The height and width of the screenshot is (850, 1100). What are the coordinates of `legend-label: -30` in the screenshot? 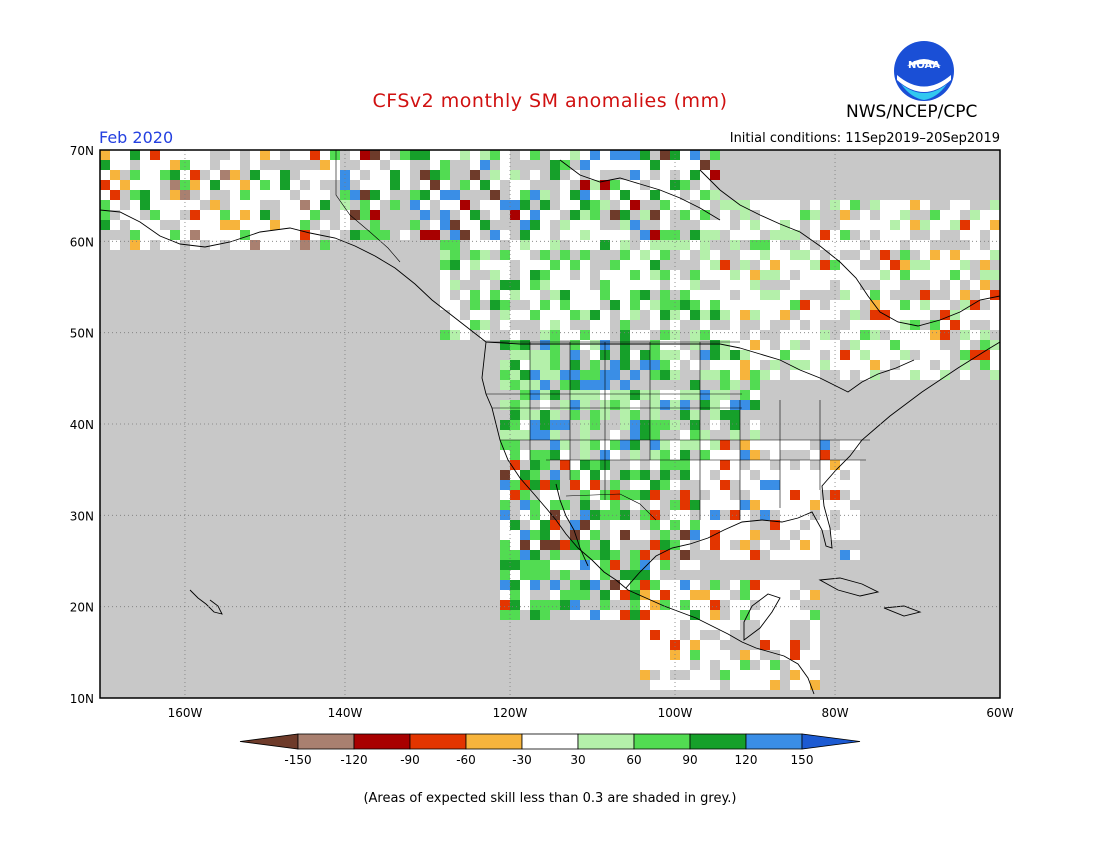 It's located at (522, 760).